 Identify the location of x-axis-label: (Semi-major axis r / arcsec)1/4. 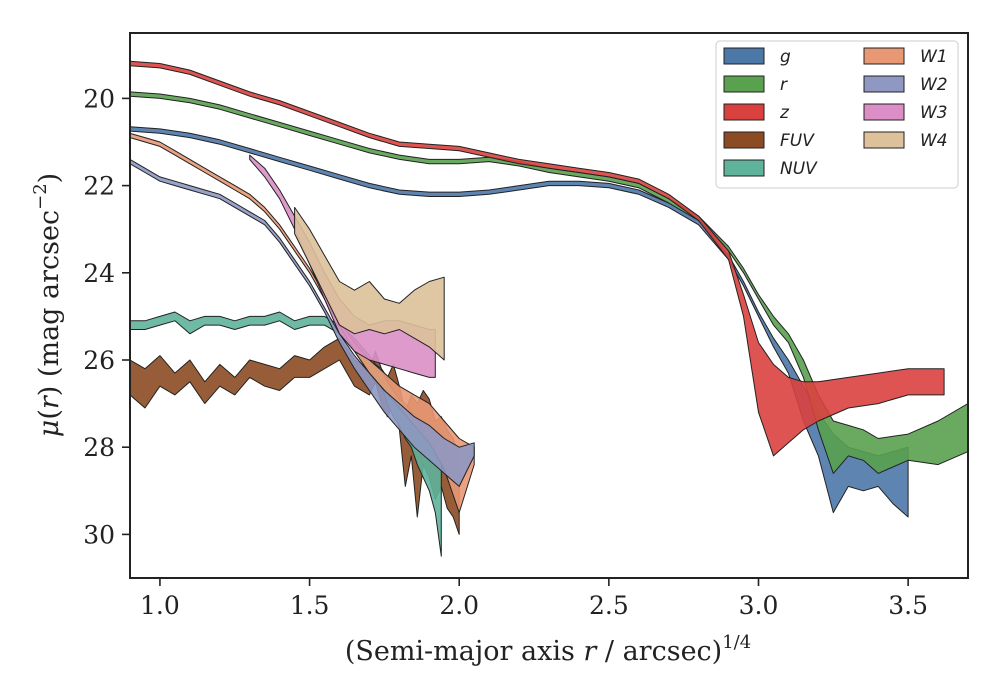
(548, 649).